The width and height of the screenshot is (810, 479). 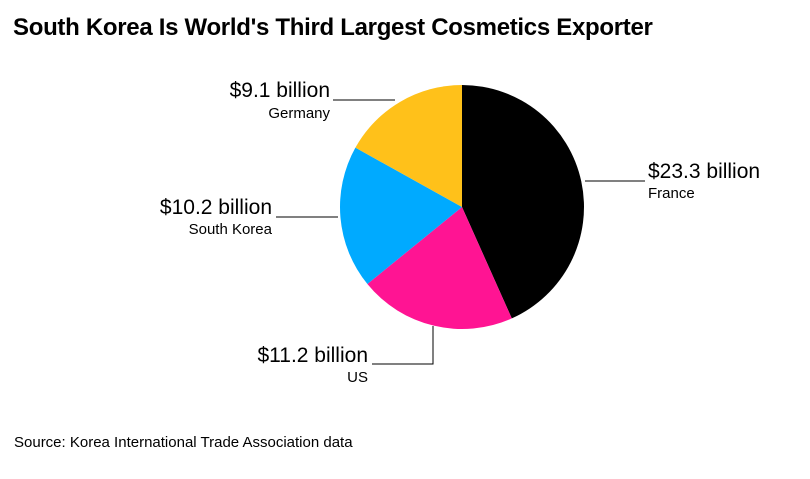 I want to click on pie-slice-us, so click(x=439, y=268).